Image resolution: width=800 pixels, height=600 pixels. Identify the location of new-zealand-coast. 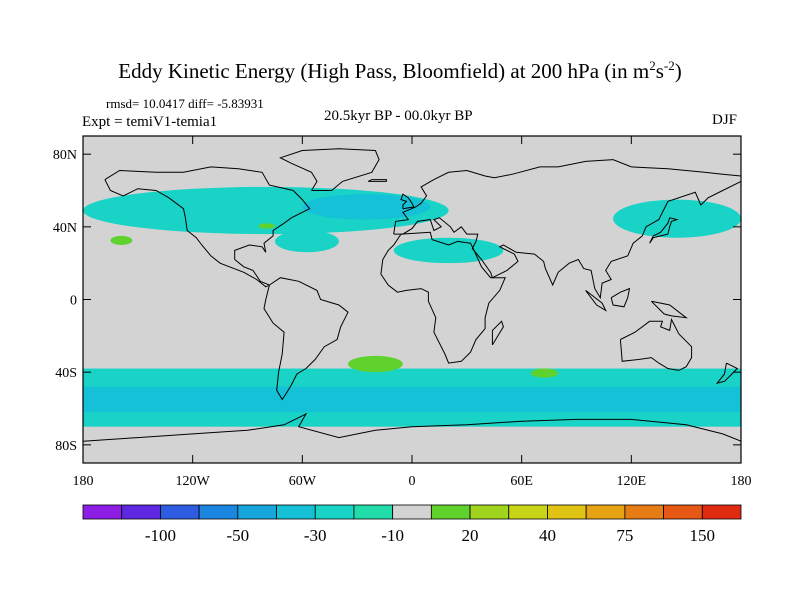
(727, 373).